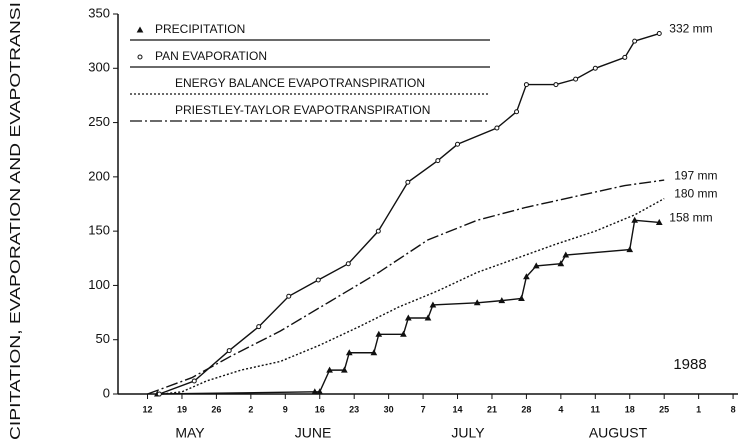 The height and width of the screenshot is (443, 740). What do you see at coordinates (596, 409) in the screenshot?
I see `x-tick-label: 11` at bounding box center [596, 409].